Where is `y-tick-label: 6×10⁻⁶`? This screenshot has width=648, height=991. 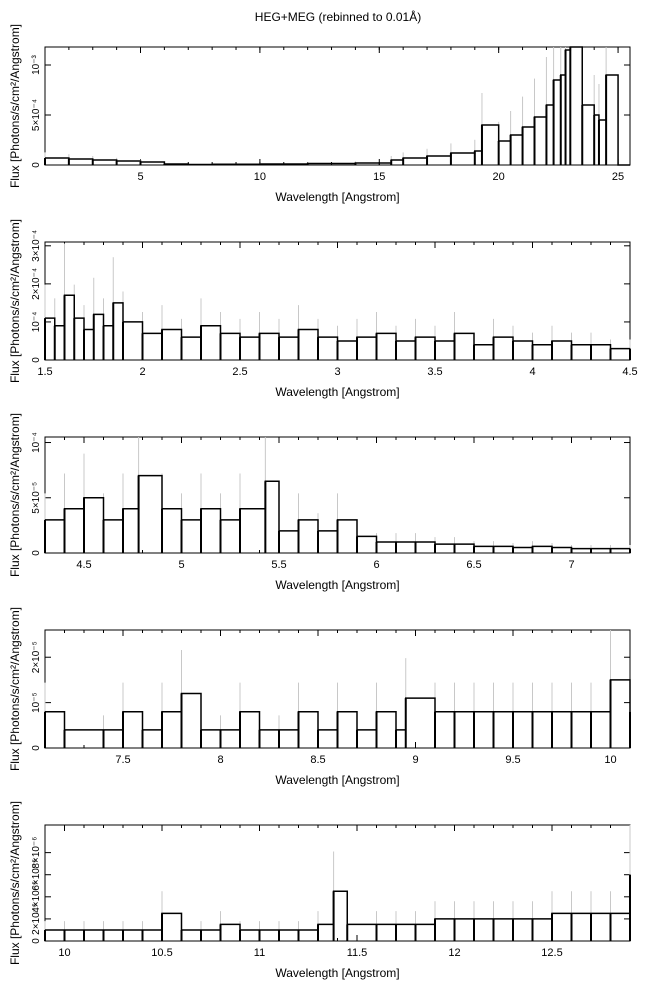 y-tick-label: 6×10⁻⁶ is located at coordinates (36, 875).